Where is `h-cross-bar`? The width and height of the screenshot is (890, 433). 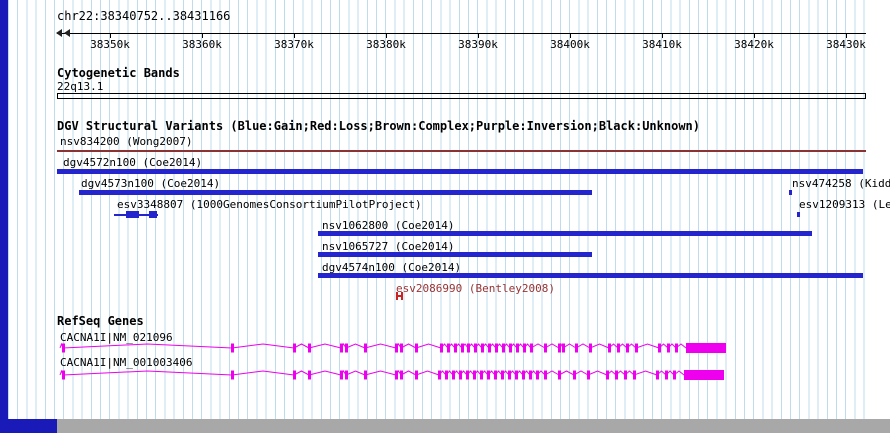 h-cross-bar is located at coordinates (399, 296).